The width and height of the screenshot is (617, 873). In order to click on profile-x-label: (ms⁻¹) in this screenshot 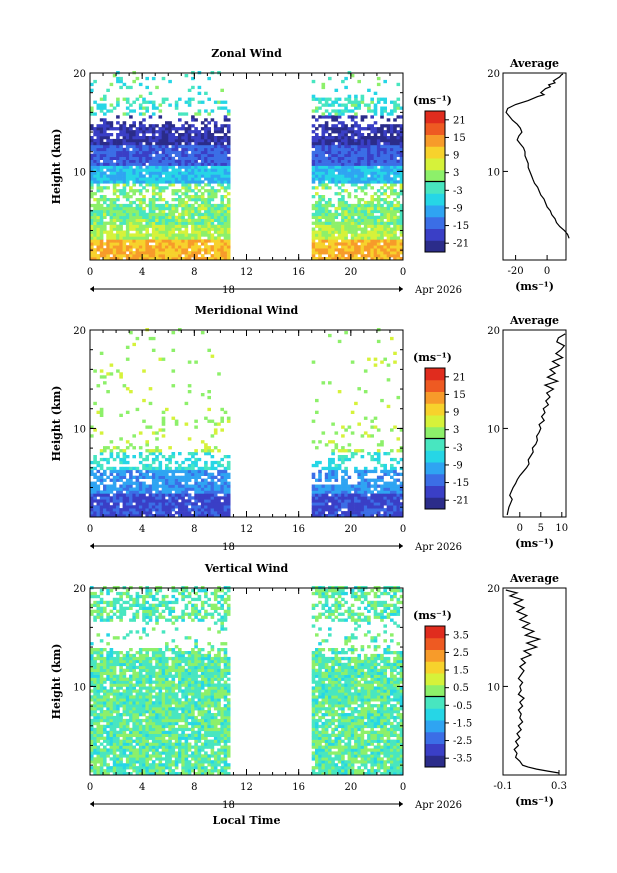, I will do `click(534, 286)`.